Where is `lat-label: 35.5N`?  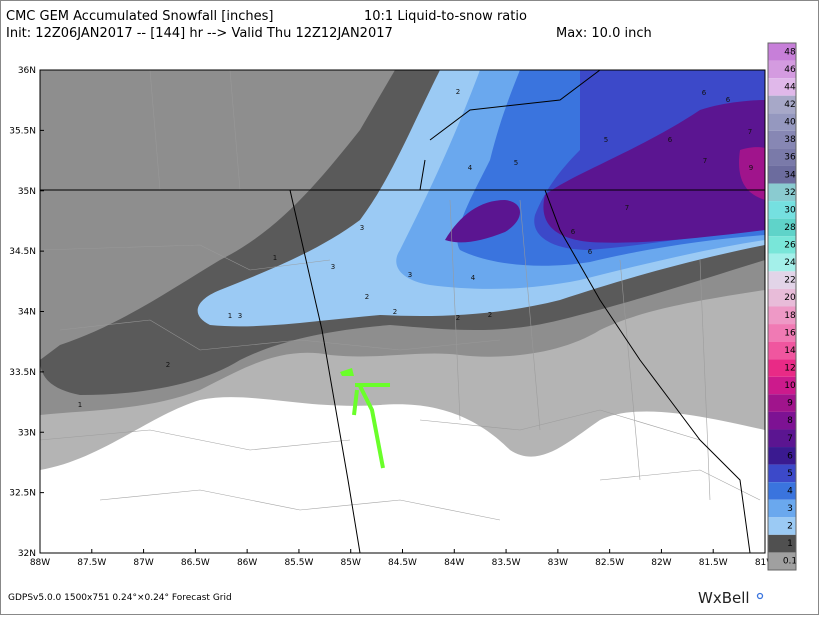 lat-label: 35.5N is located at coordinates (22, 131).